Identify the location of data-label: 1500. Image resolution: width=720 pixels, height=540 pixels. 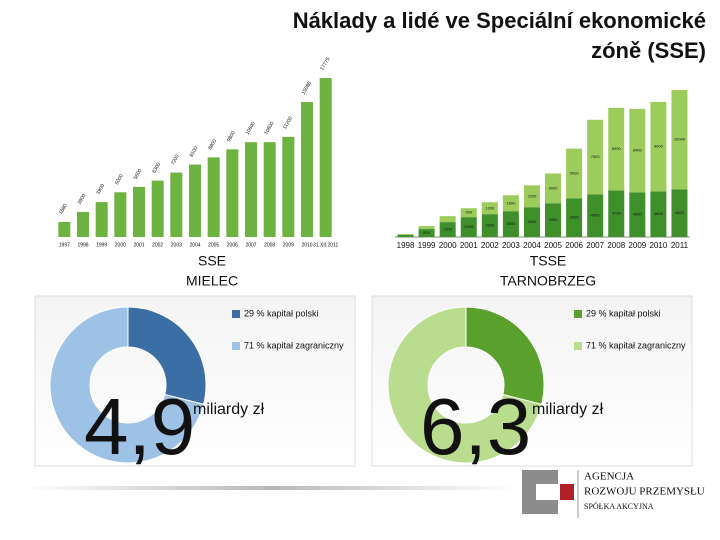
(448, 229).